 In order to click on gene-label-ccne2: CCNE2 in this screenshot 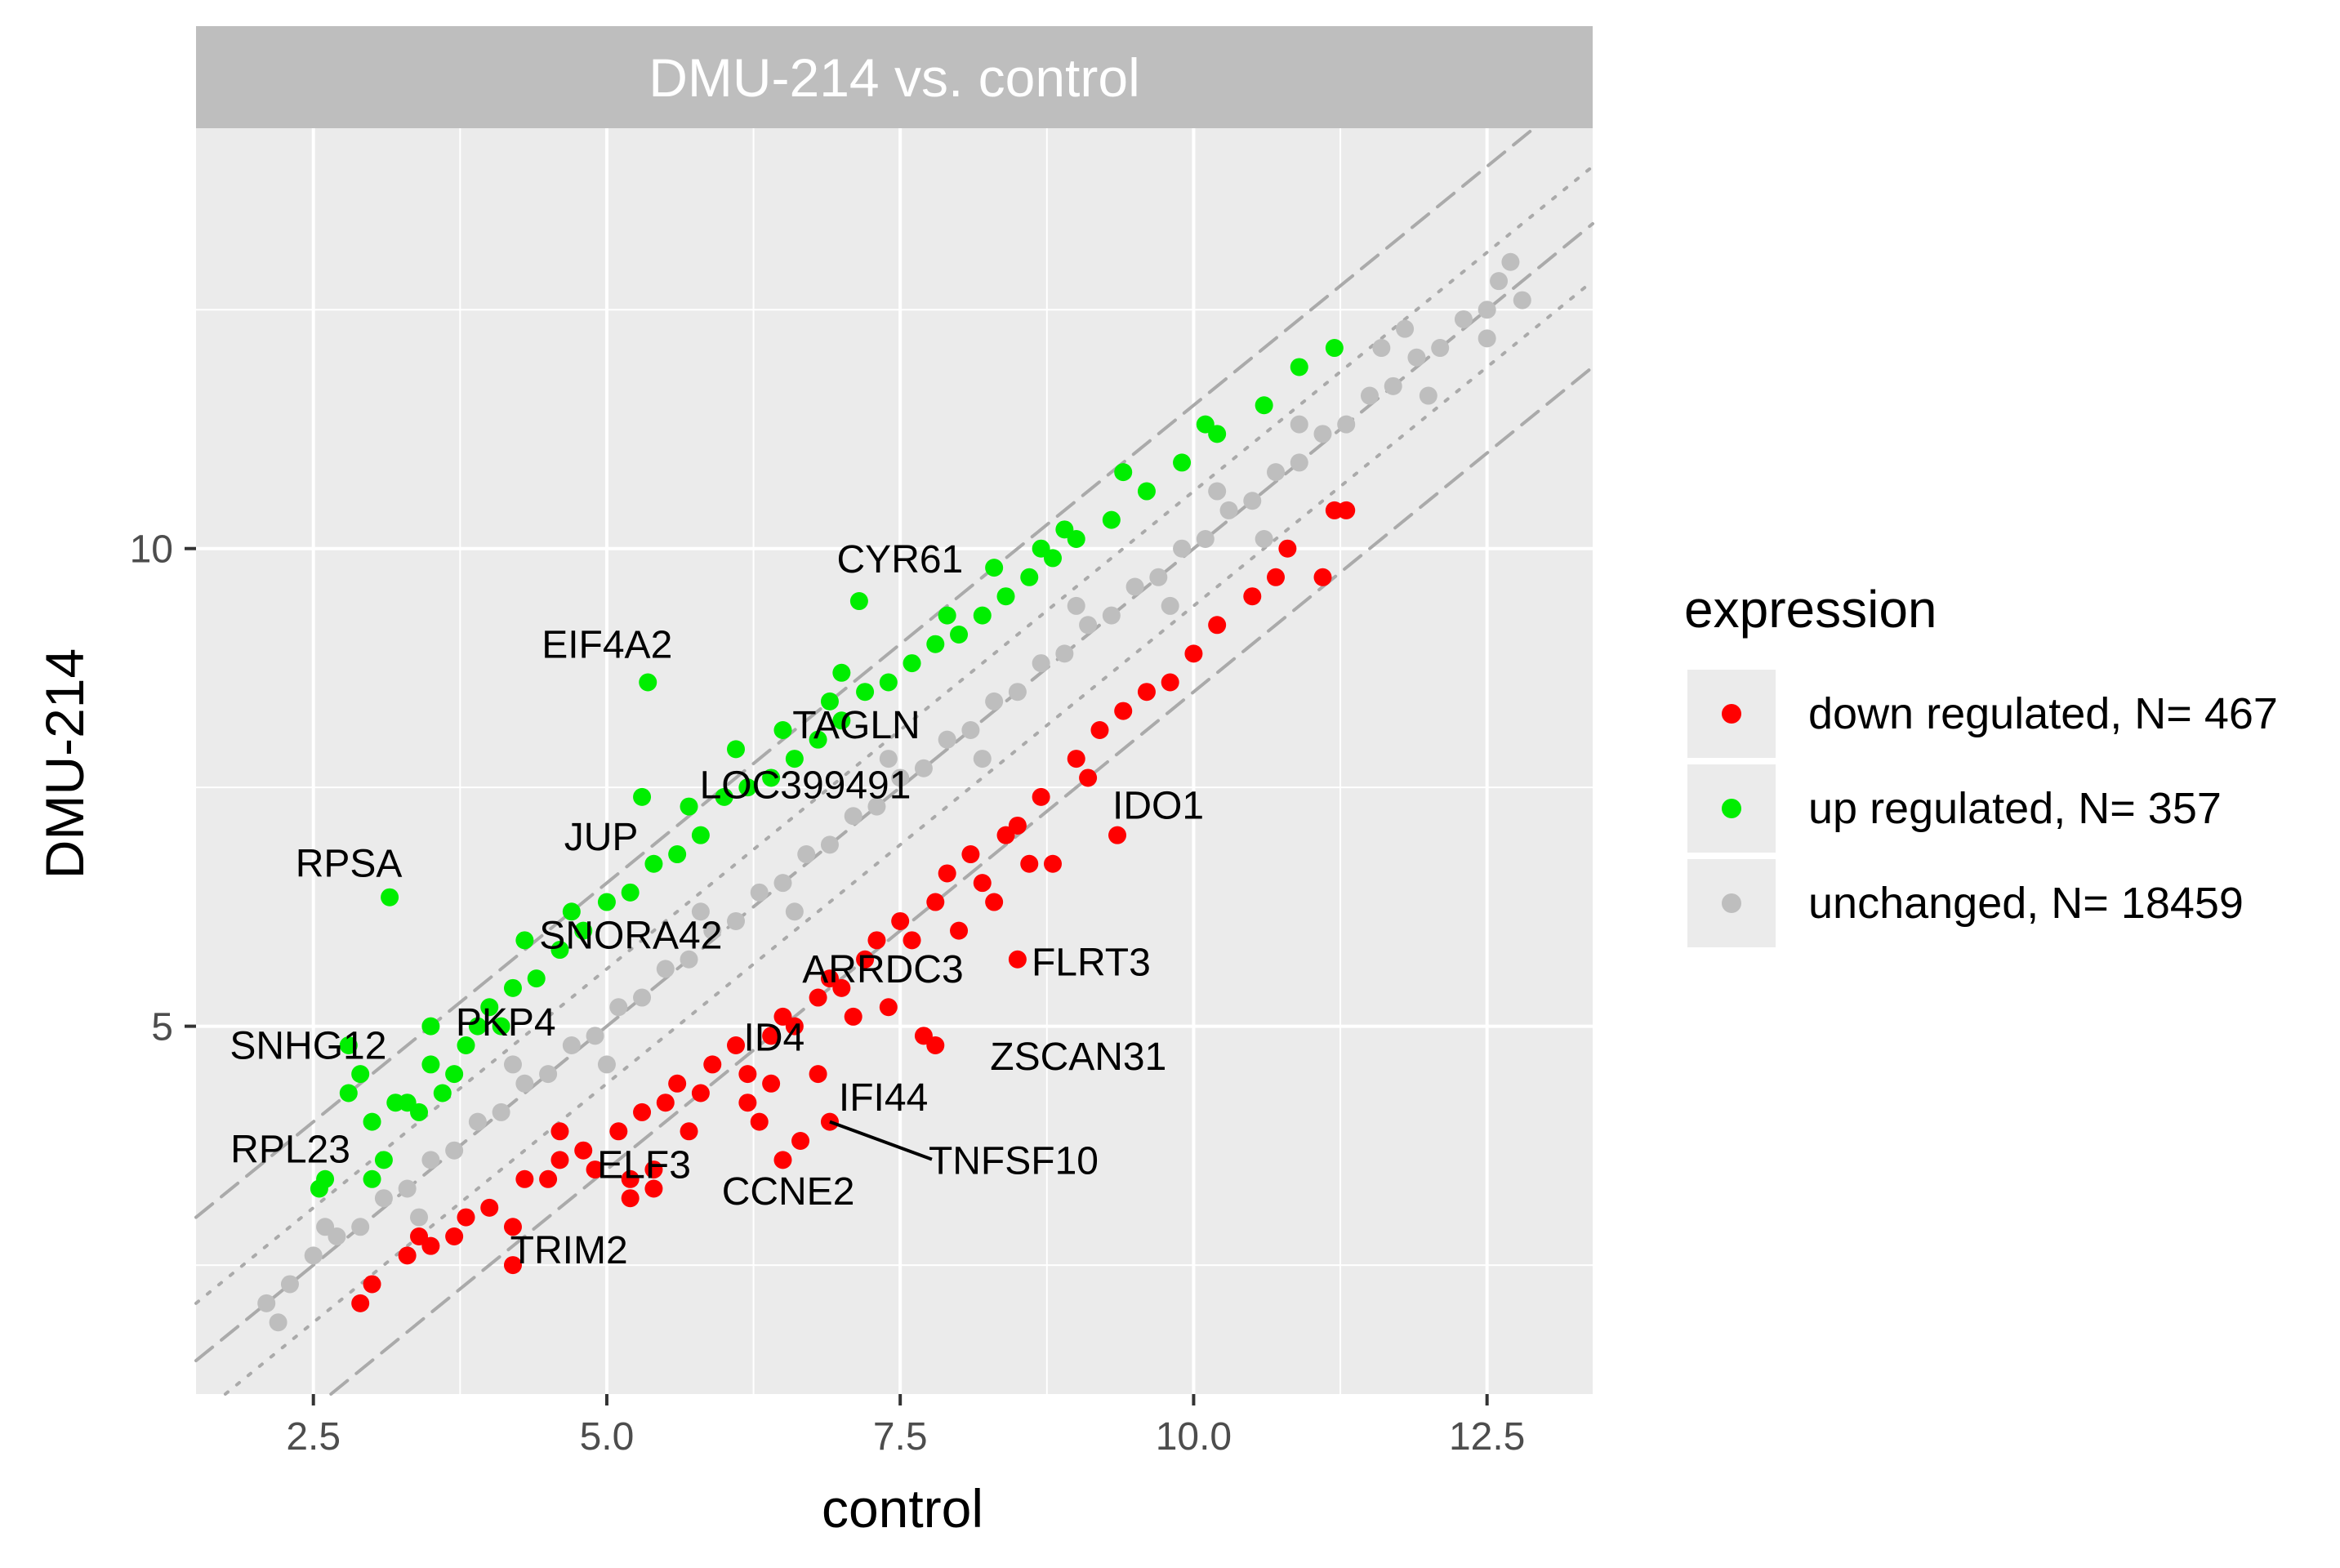, I will do `click(789, 1192)`.